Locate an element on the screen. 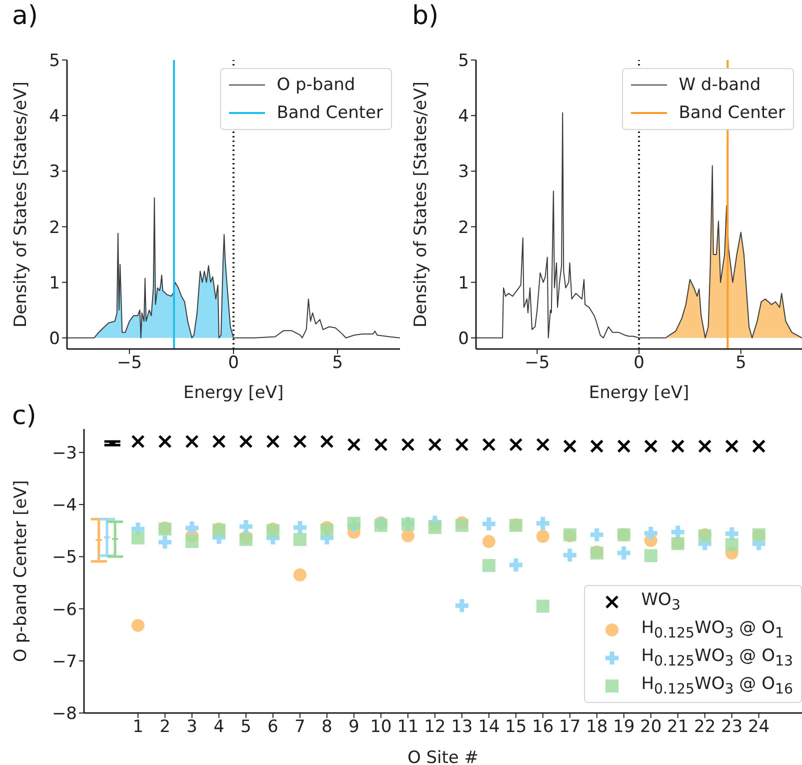 The width and height of the screenshot is (802, 765). x-tick-label: 20 is located at coordinates (651, 727).